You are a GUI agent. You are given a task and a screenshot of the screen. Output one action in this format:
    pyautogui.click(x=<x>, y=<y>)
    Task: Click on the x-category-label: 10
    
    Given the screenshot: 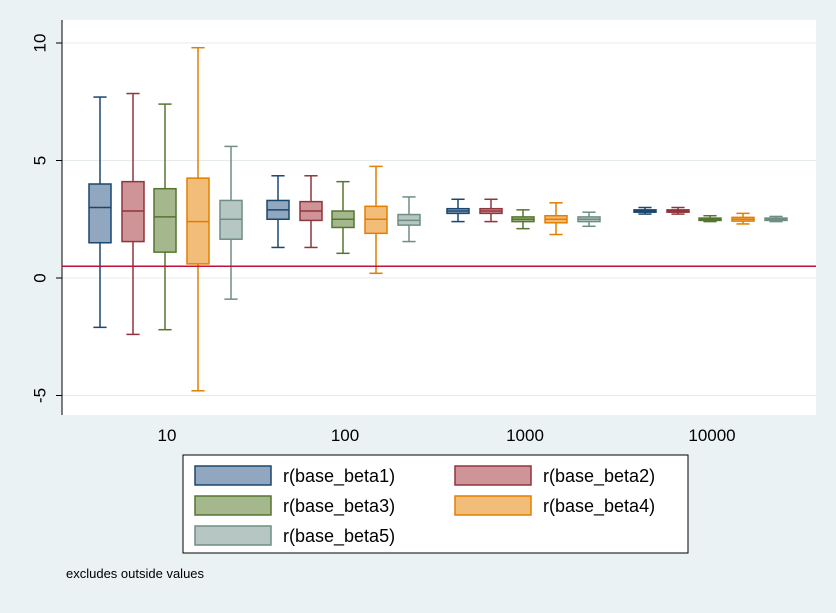 What is the action you would take?
    pyautogui.click(x=167, y=435)
    